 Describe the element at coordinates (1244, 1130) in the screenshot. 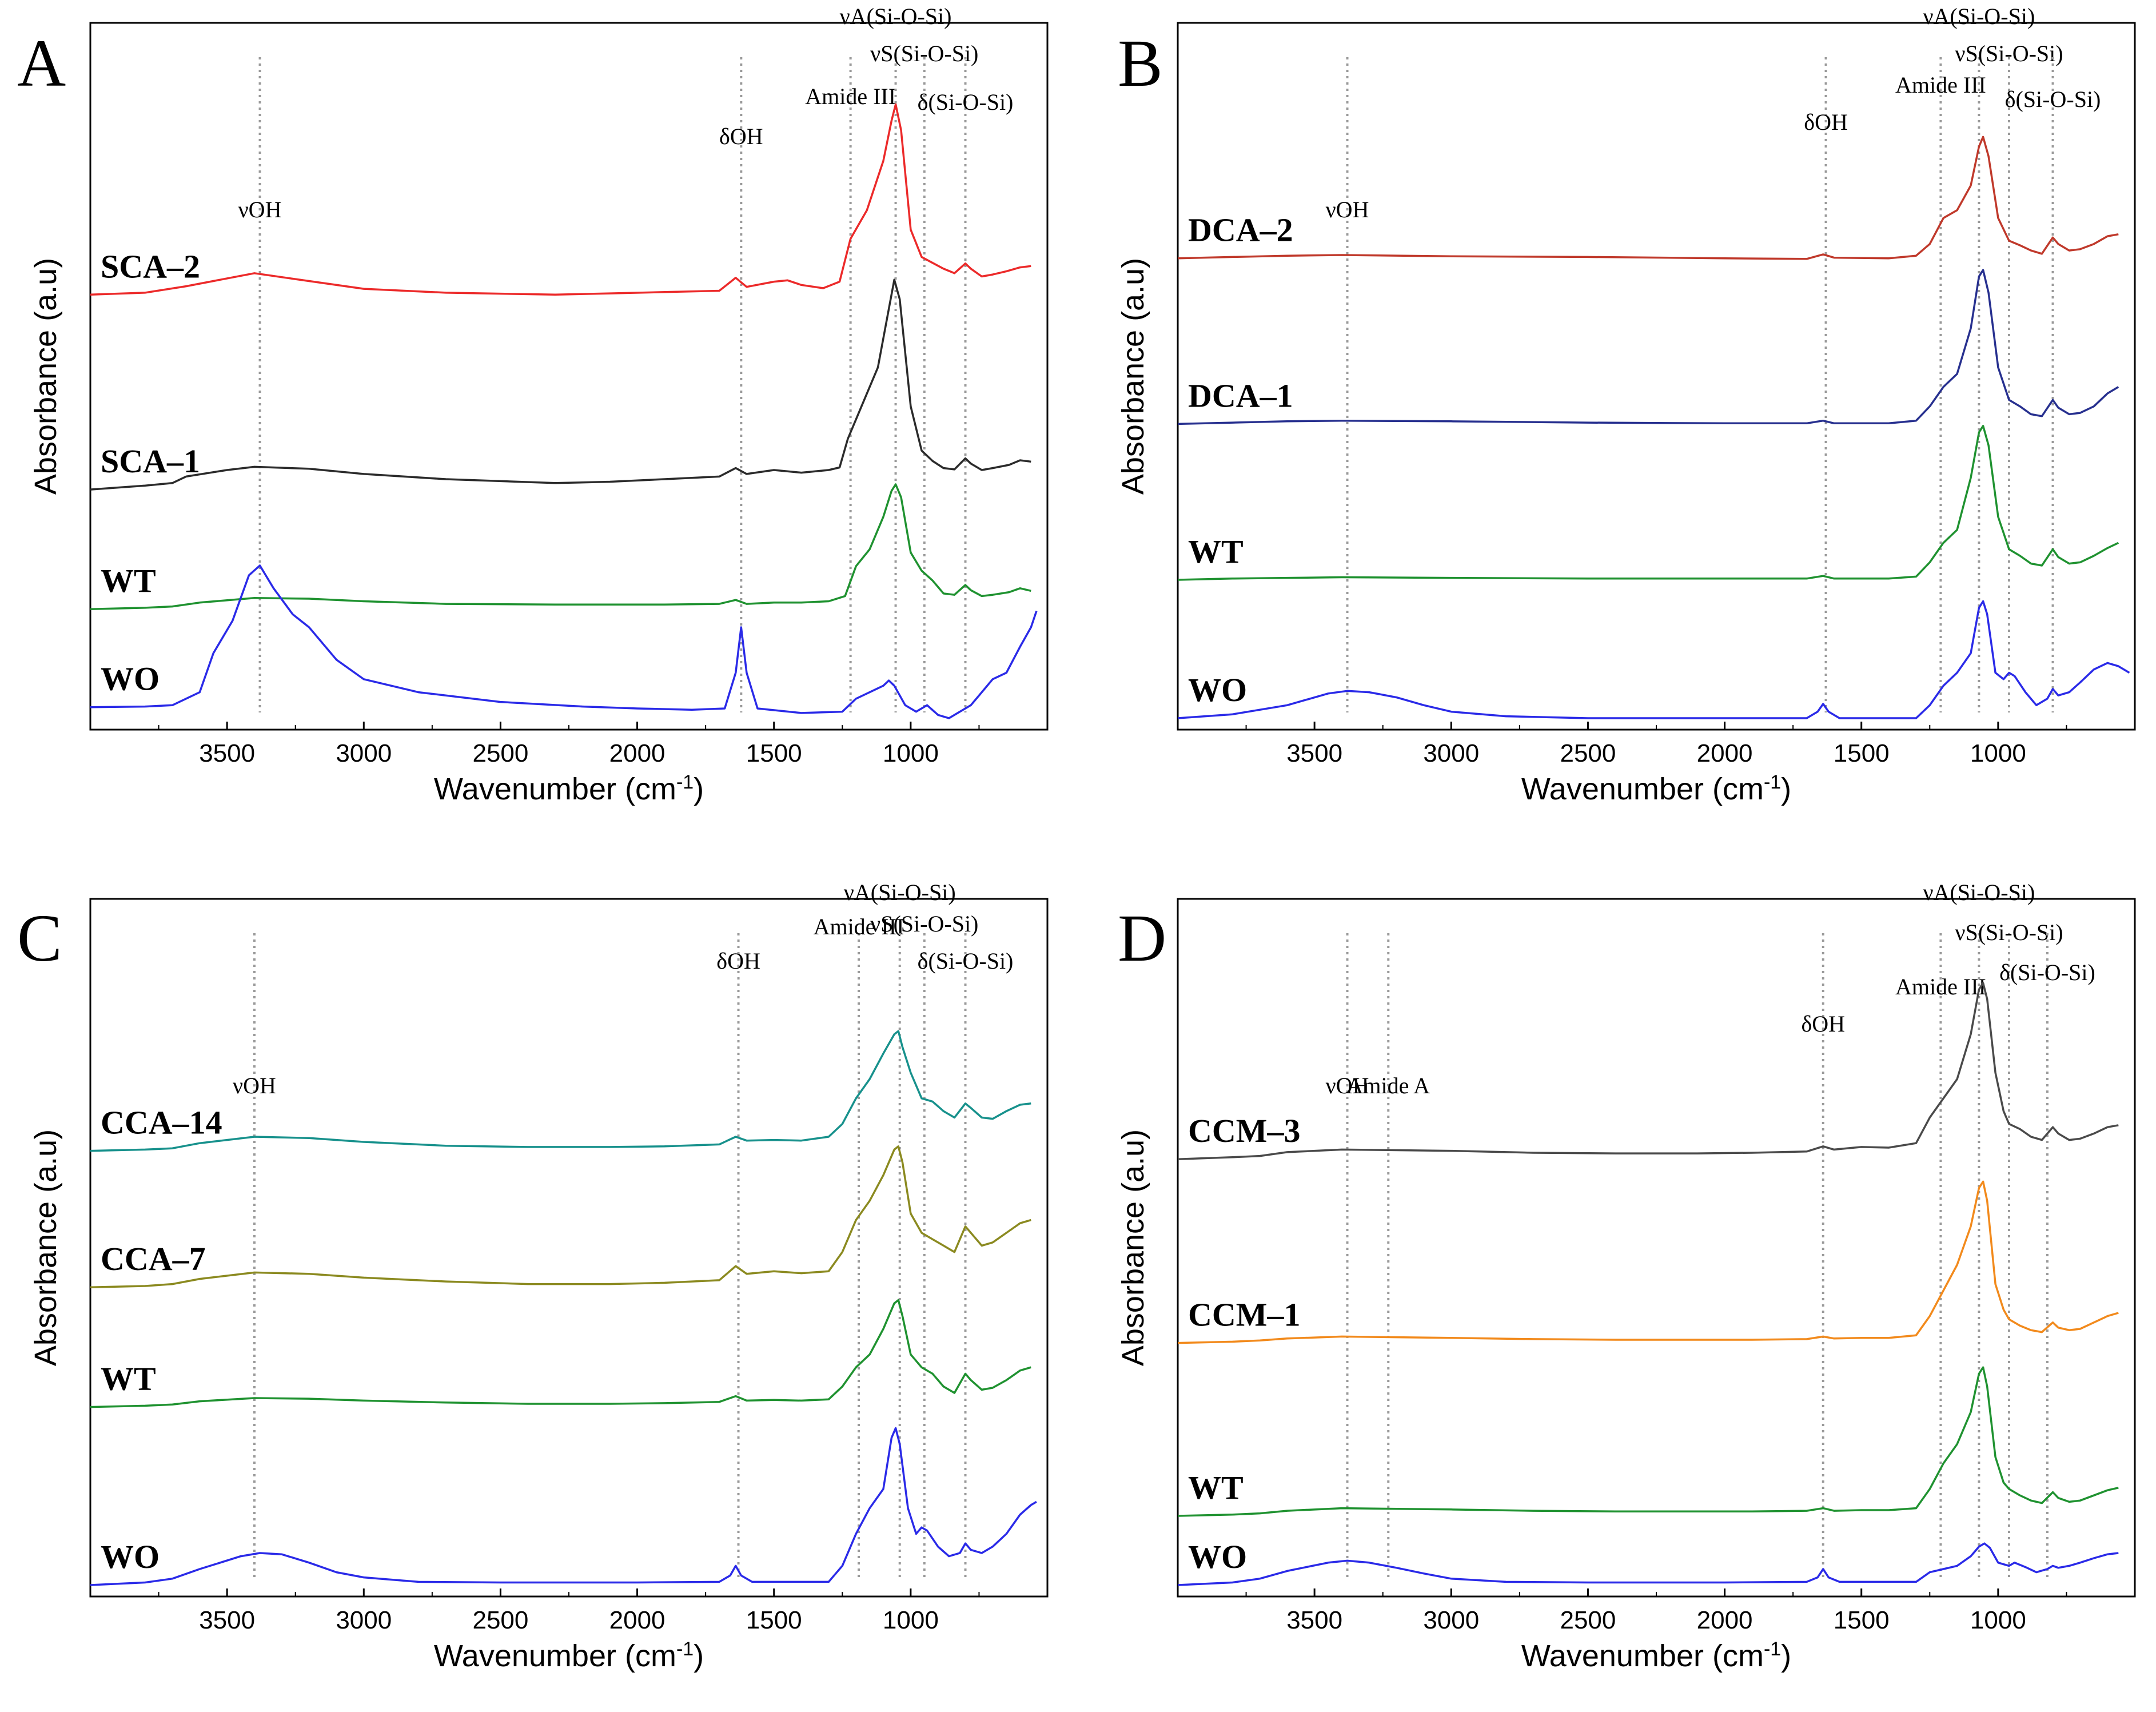

I see `series-label: CCM–3` at that location.